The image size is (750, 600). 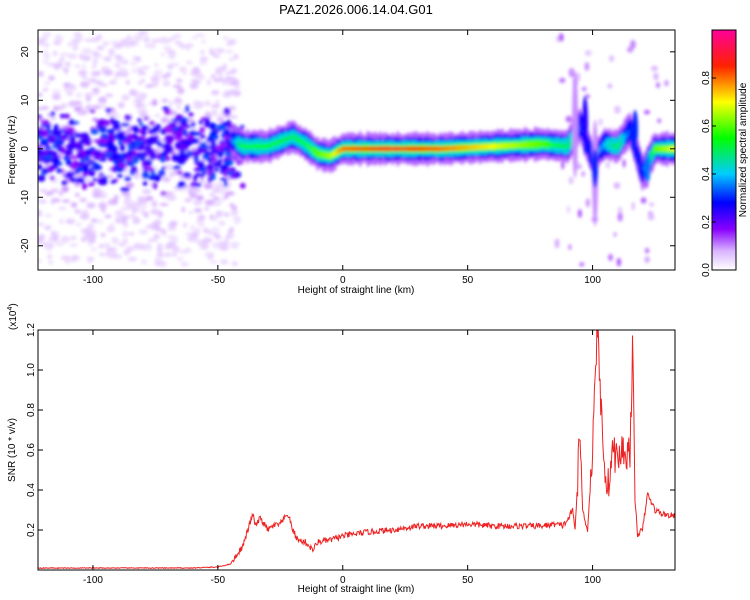 I want to click on spectrogram-x-tick-label: -100, so click(x=93, y=280).